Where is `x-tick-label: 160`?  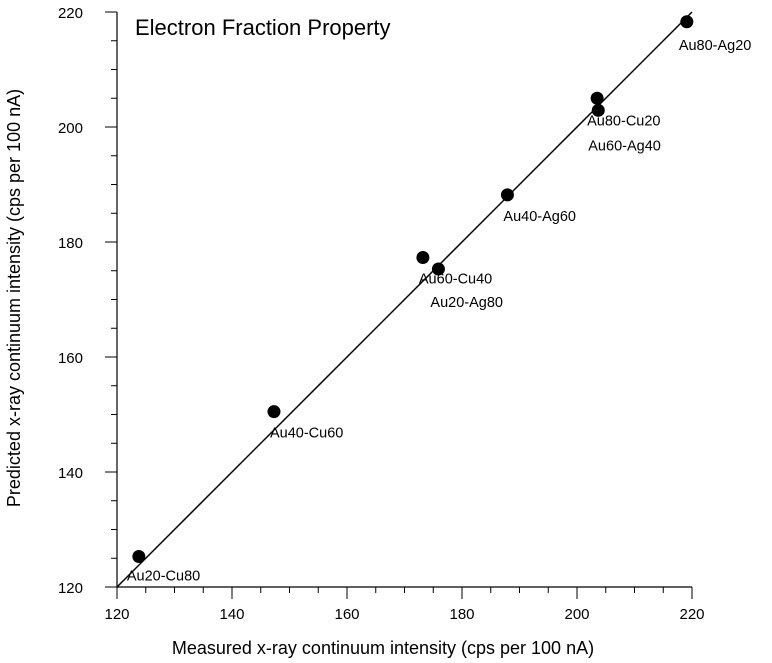
x-tick-label: 160 is located at coordinates (346, 614).